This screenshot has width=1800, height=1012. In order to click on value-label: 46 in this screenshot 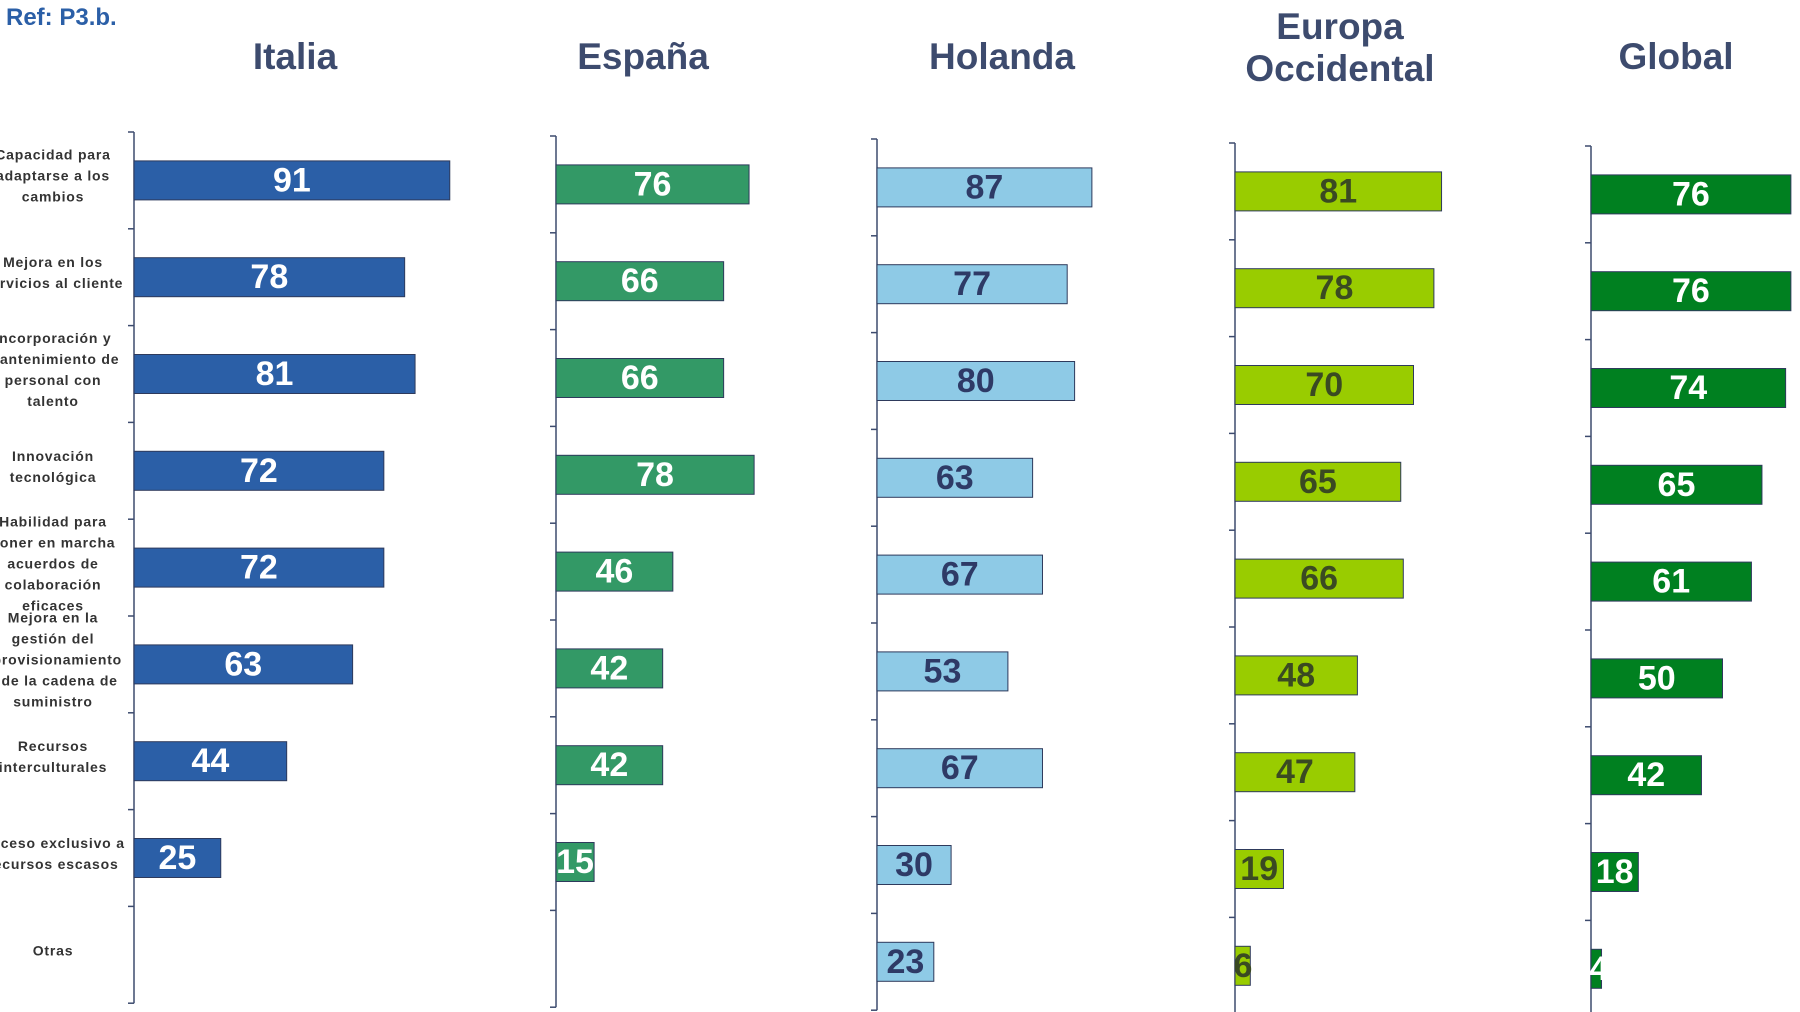, I will do `click(615, 572)`.